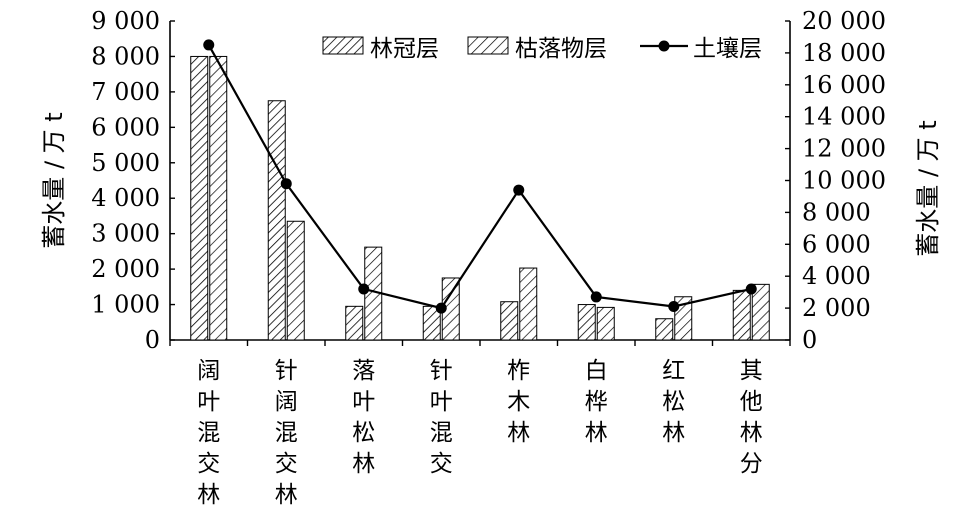  I want to click on left-tick-label: 7 000, so click(125, 92).